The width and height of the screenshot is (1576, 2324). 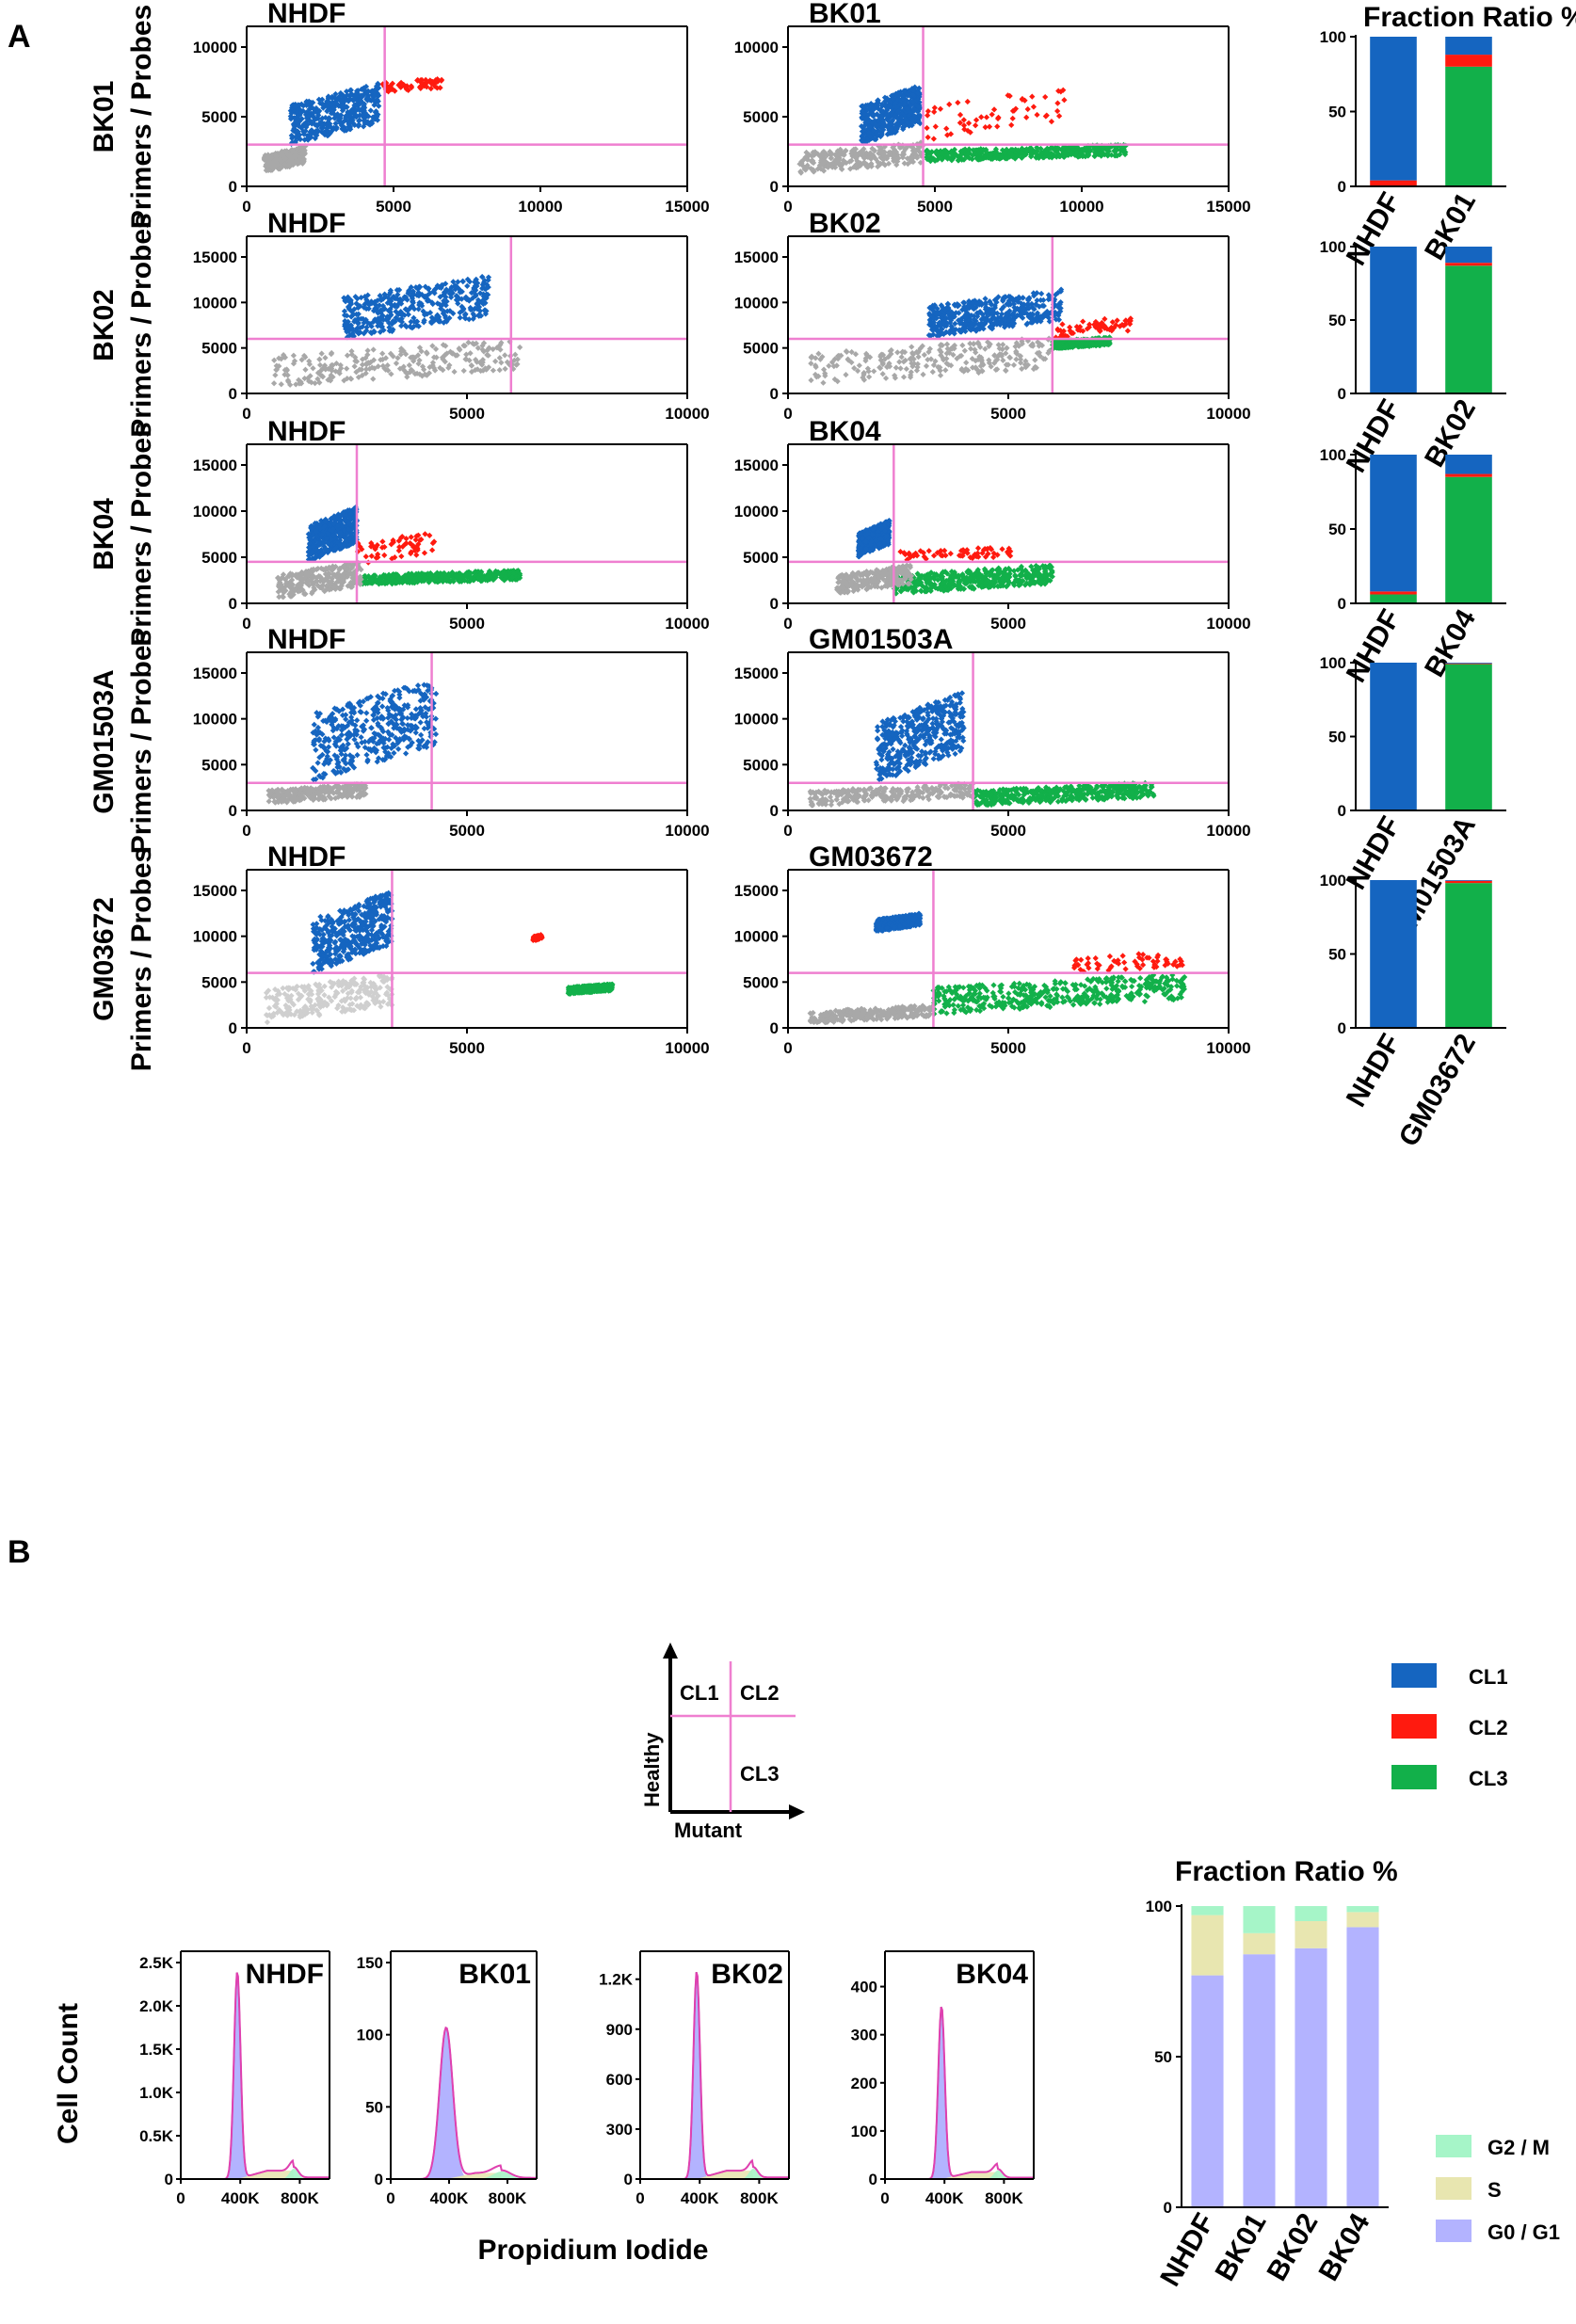 I want to click on plot-title: BK01, so click(x=845, y=15).